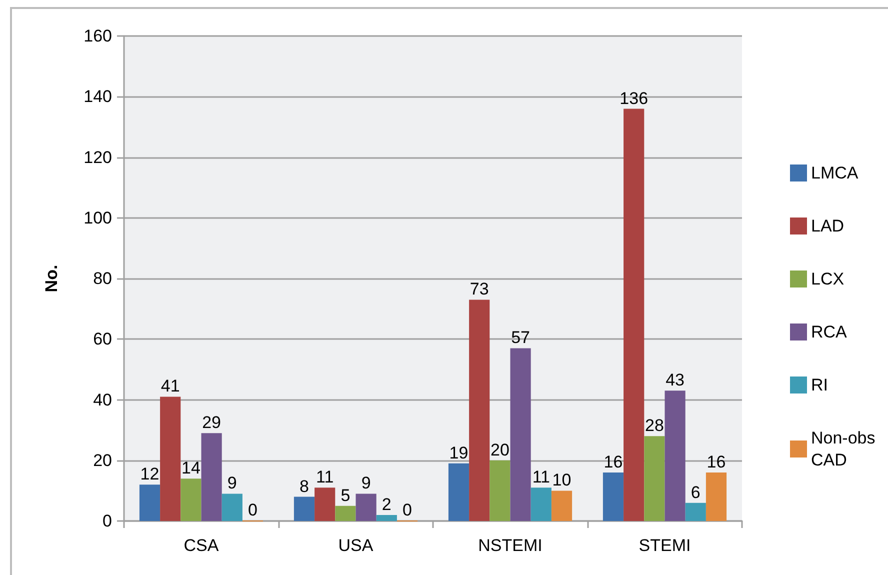  I want to click on y-tick-label: 60, so click(102, 339).